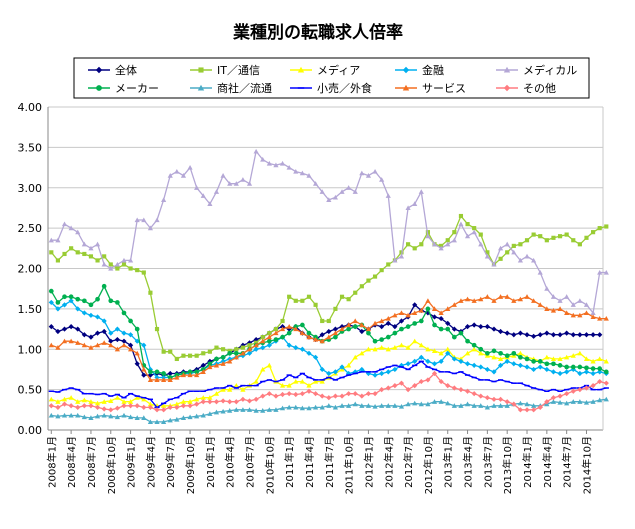 The image size is (635, 529). Describe the element at coordinates (349, 465) in the screenshot. I see `x-tick-label: 2011年10月` at that location.